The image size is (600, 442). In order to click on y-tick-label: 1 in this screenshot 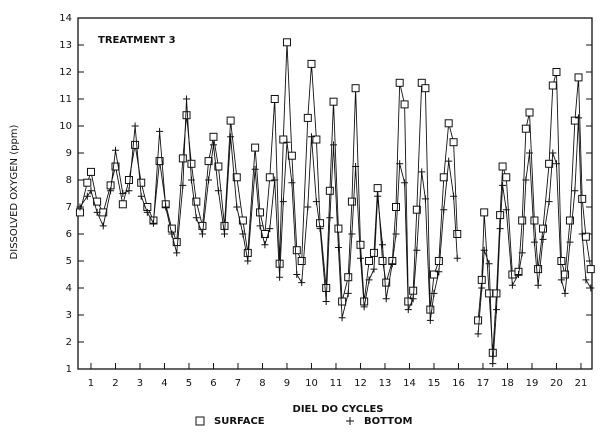, I will do `click(69, 369)`.